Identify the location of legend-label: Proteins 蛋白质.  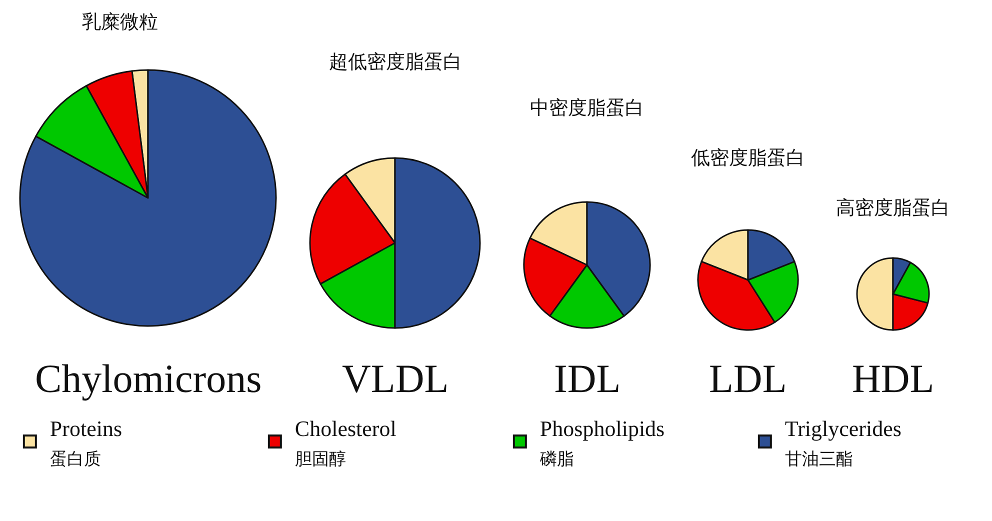
(86, 443).